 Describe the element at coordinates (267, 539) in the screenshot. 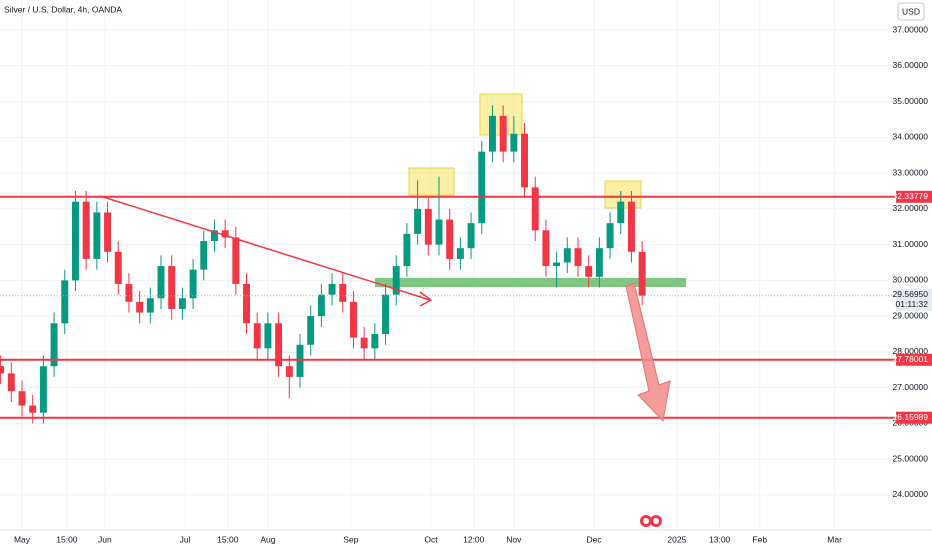

I see `x-tick-label: Aug` at that location.